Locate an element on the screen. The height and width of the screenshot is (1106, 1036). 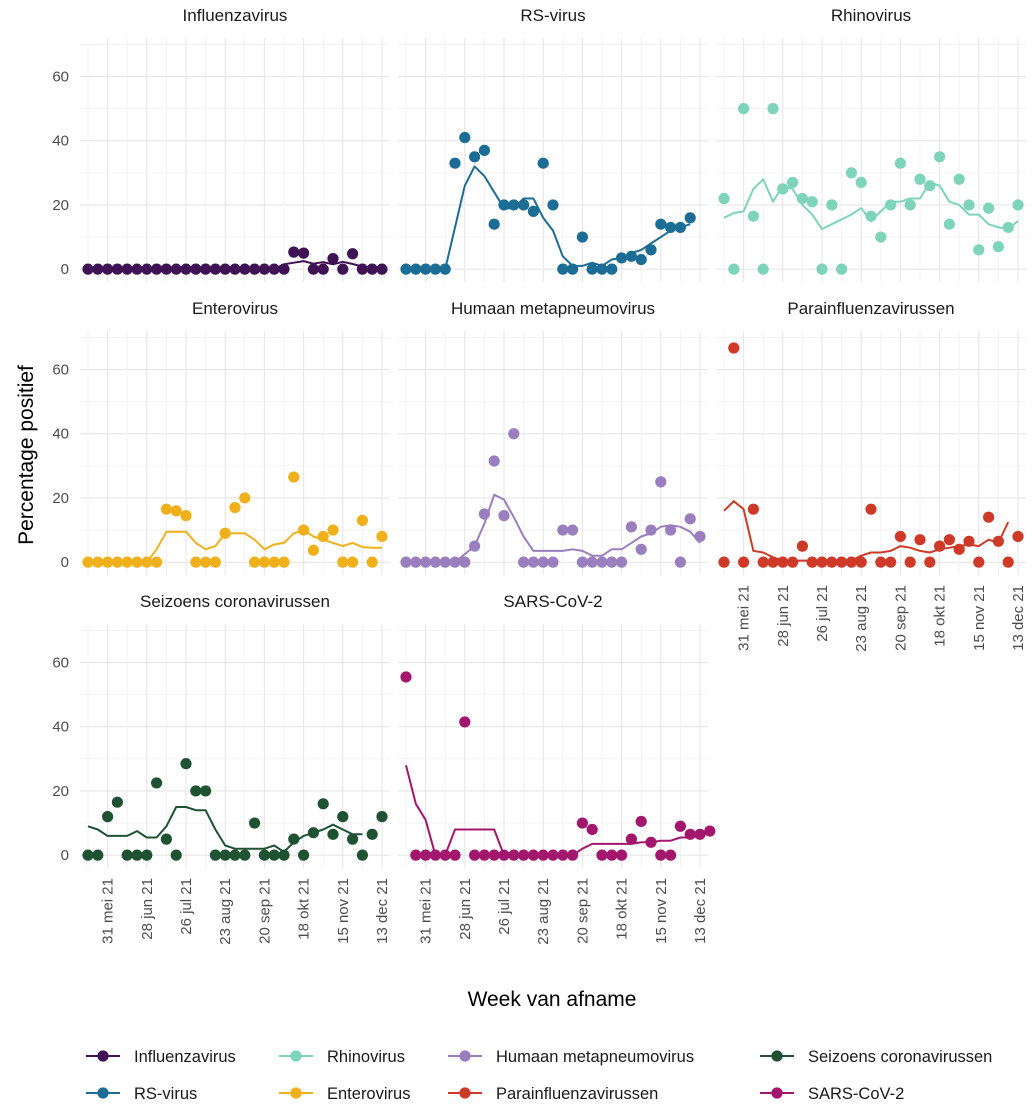
legend-label: Humaan metapneumovirus is located at coordinates (595, 1057).